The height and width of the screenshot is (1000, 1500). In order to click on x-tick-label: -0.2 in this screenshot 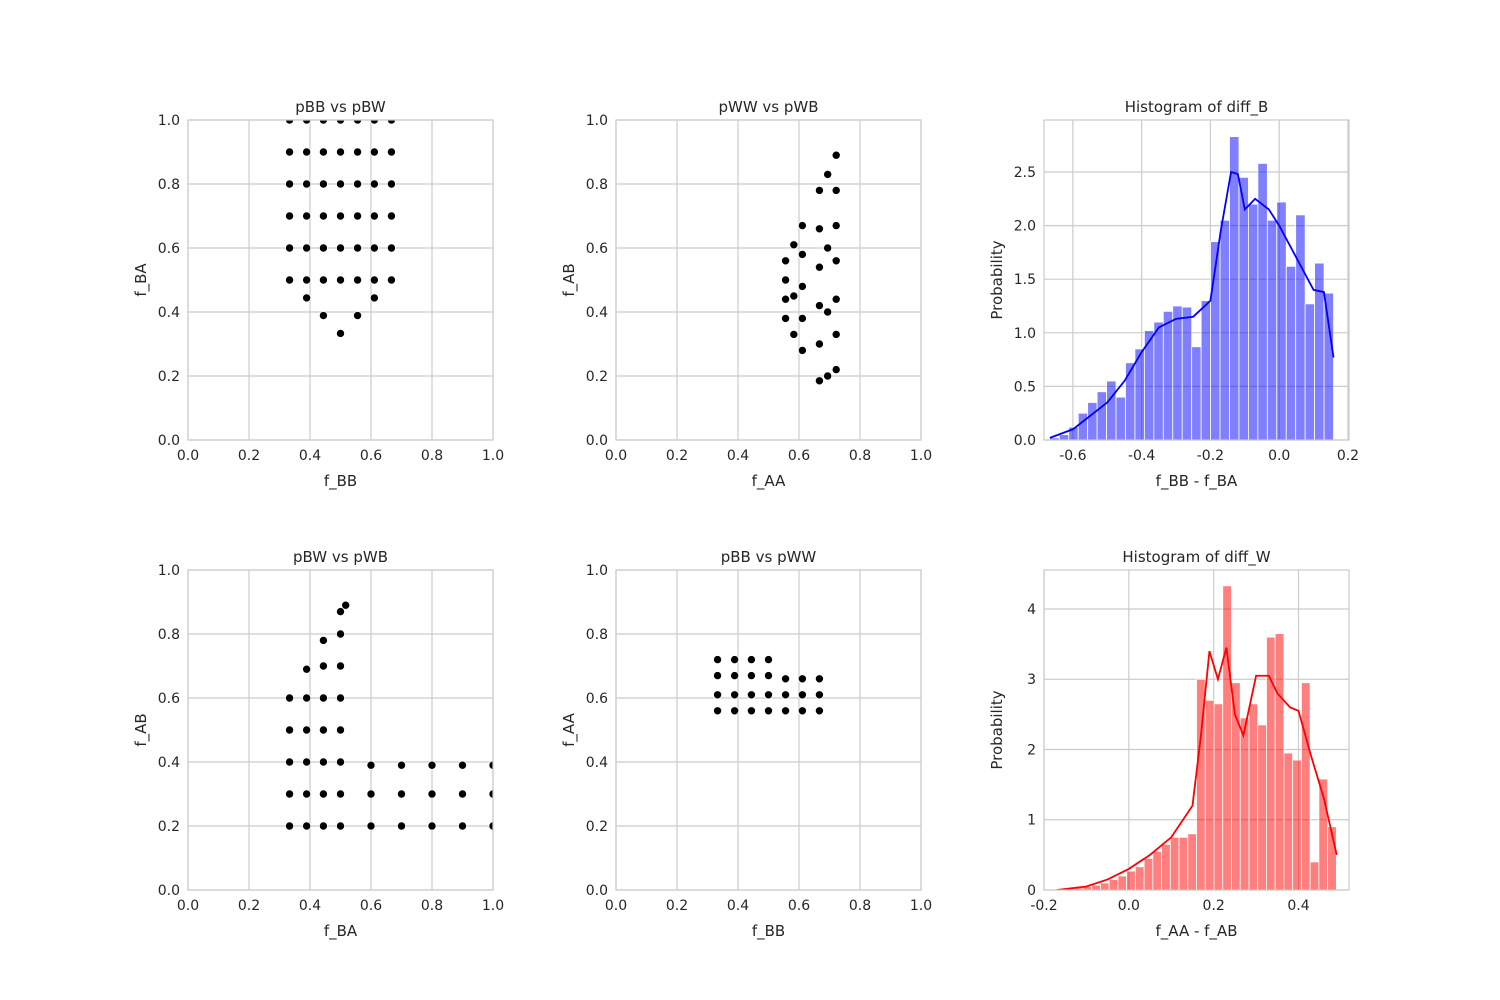, I will do `click(1210, 456)`.